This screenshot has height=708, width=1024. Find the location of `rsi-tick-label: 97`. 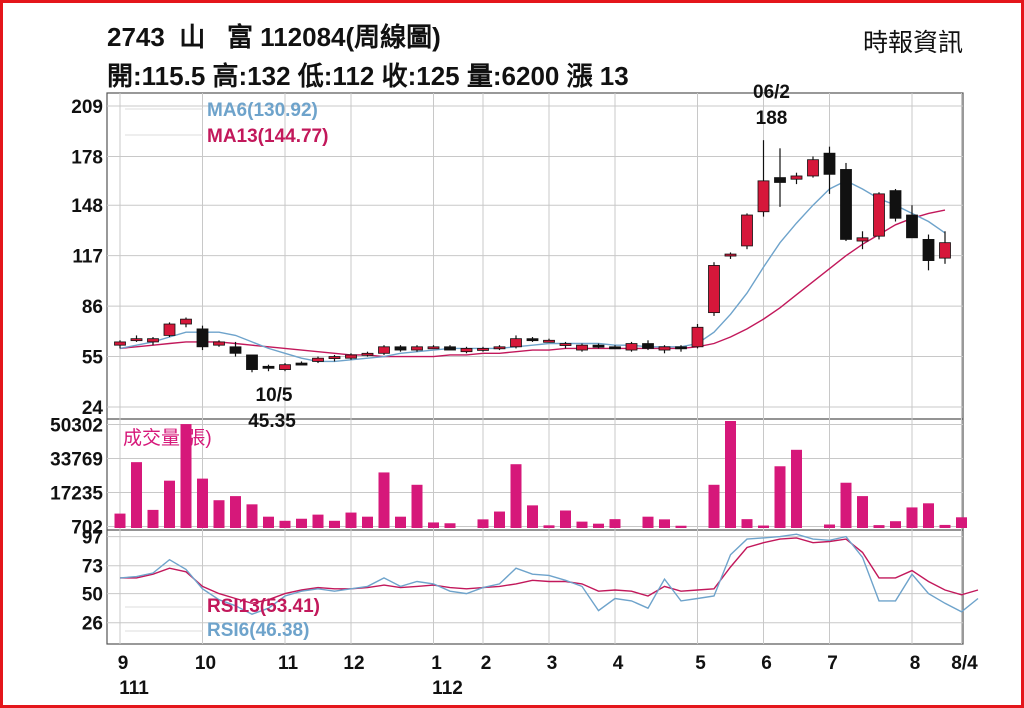

rsi-tick-label: 97 is located at coordinates (92, 538).